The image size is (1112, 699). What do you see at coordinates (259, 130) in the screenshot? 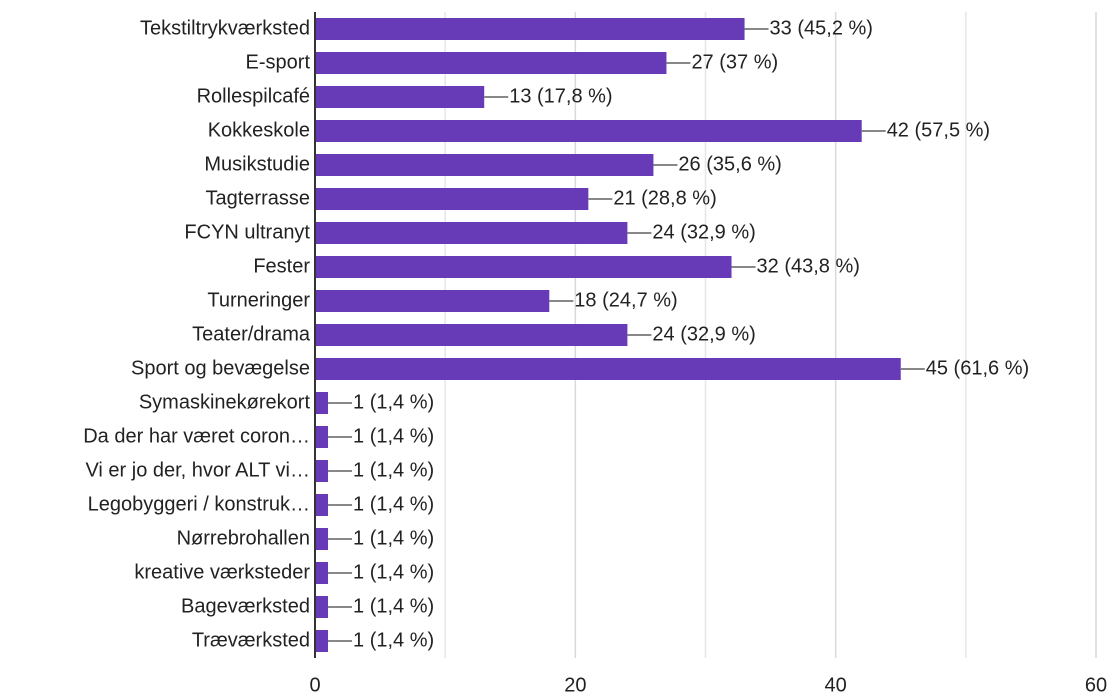
I see `y-tick-label: Kokkeskole` at bounding box center [259, 130].